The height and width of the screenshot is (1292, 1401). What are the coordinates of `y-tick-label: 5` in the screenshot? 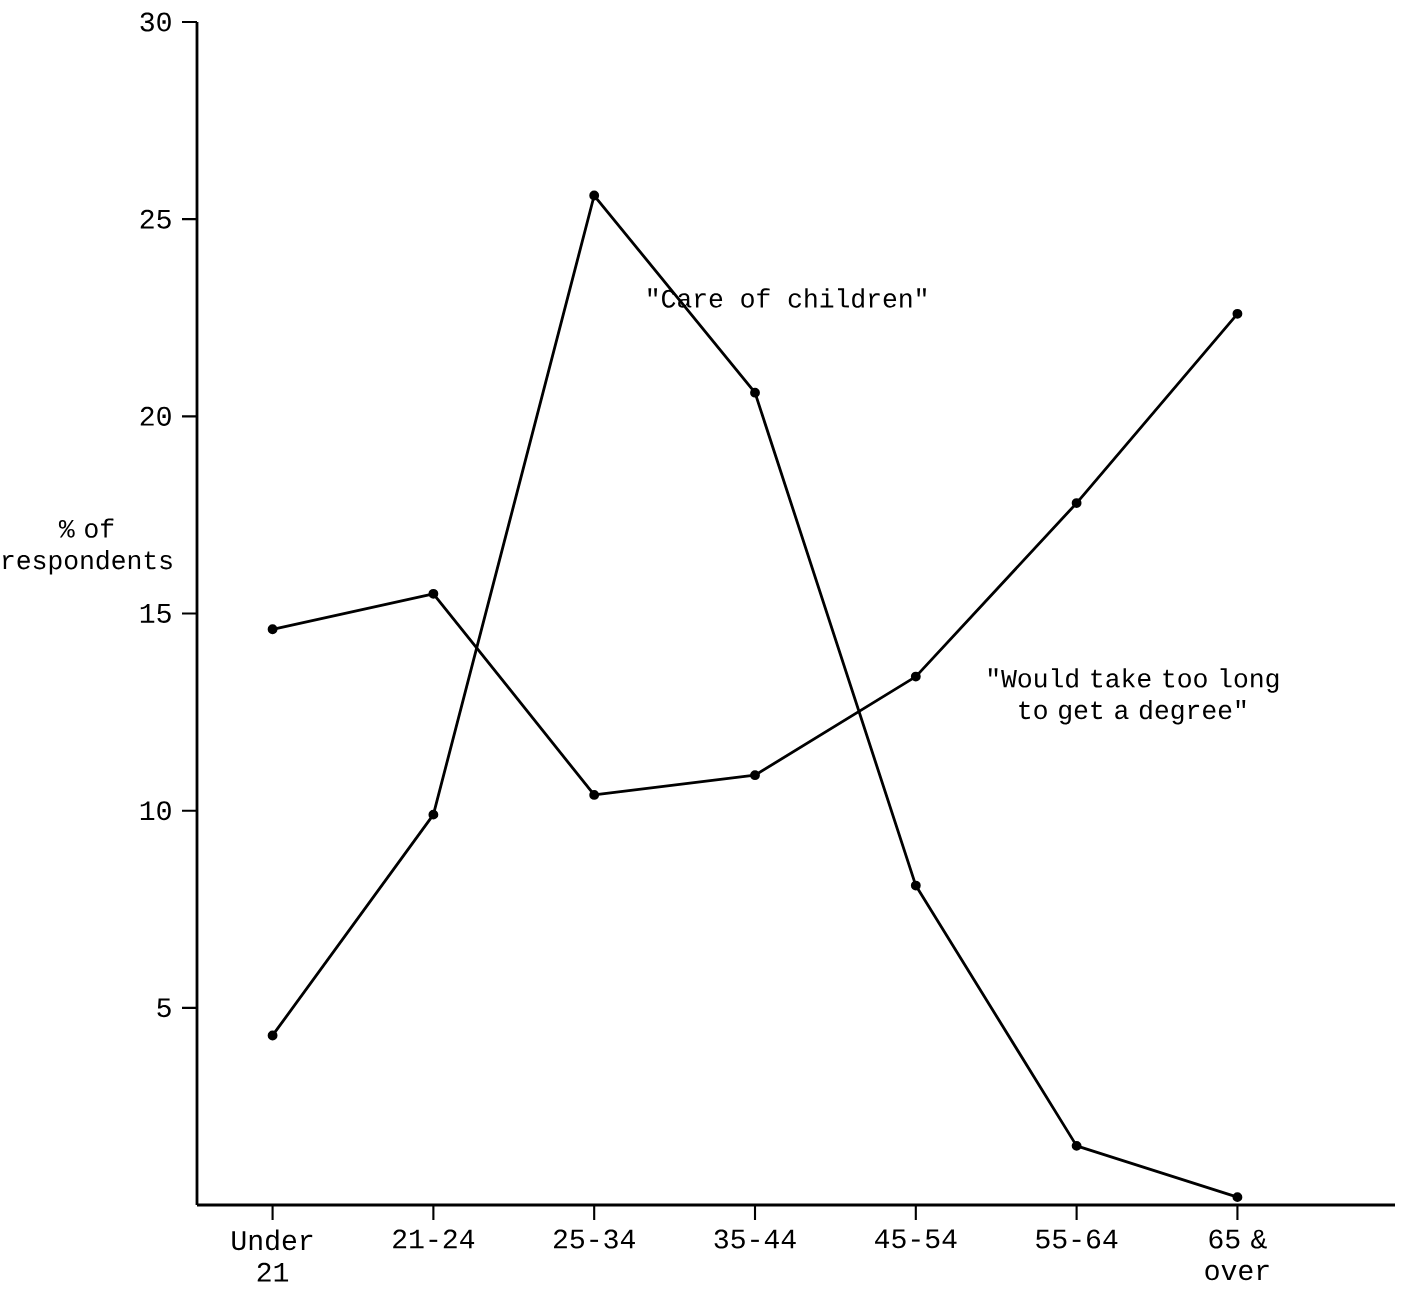 It's located at (164, 1008).